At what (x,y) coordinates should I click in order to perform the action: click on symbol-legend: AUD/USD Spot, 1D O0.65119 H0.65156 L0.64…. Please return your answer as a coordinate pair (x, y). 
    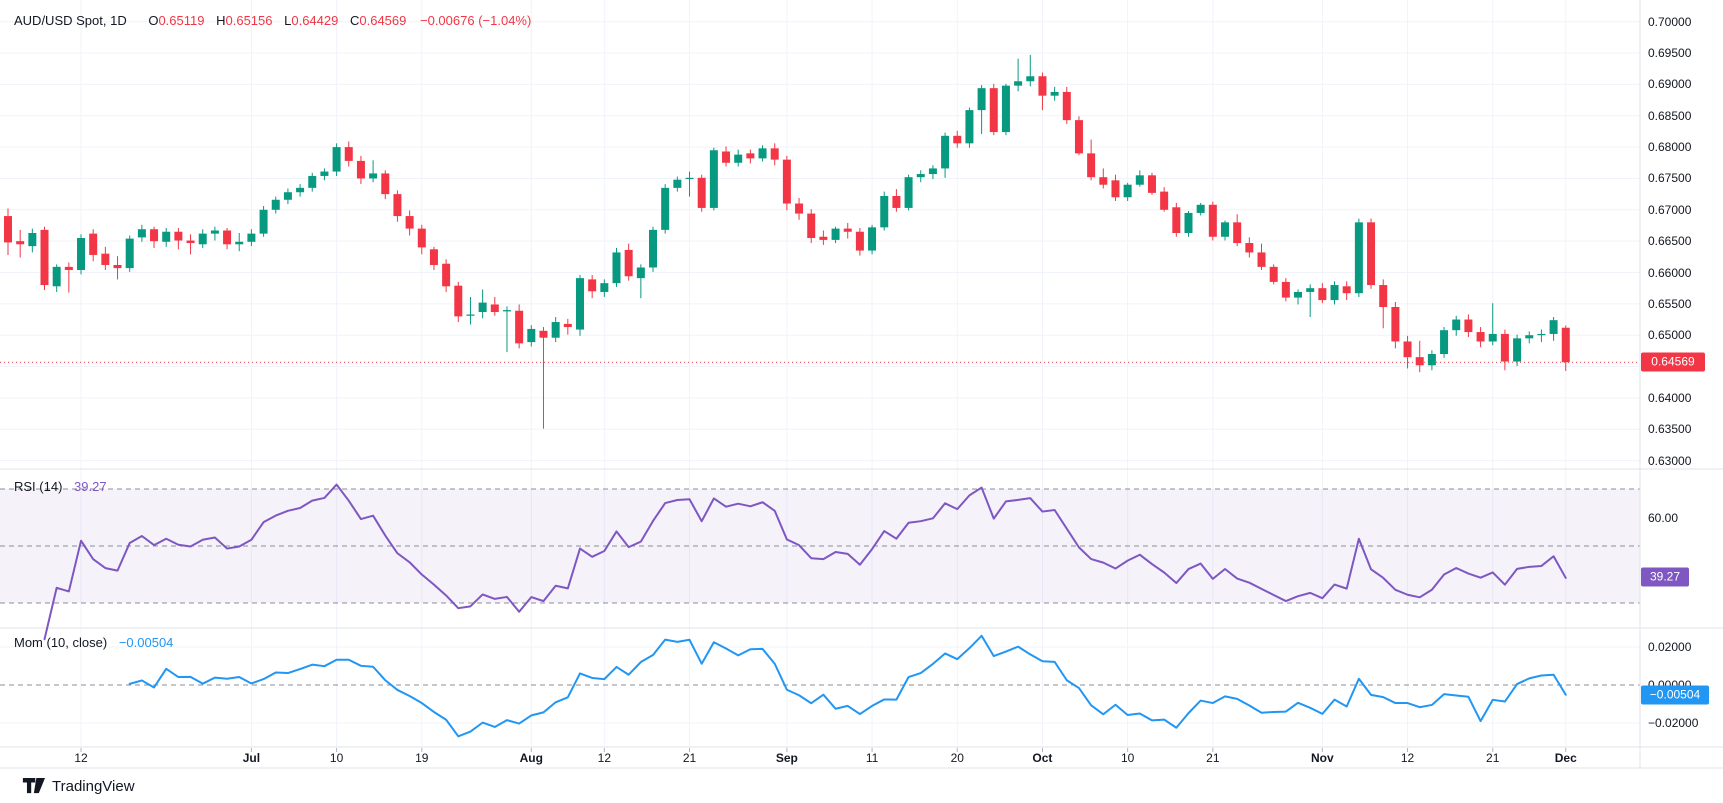
    Looking at the image, I should click on (272, 20).